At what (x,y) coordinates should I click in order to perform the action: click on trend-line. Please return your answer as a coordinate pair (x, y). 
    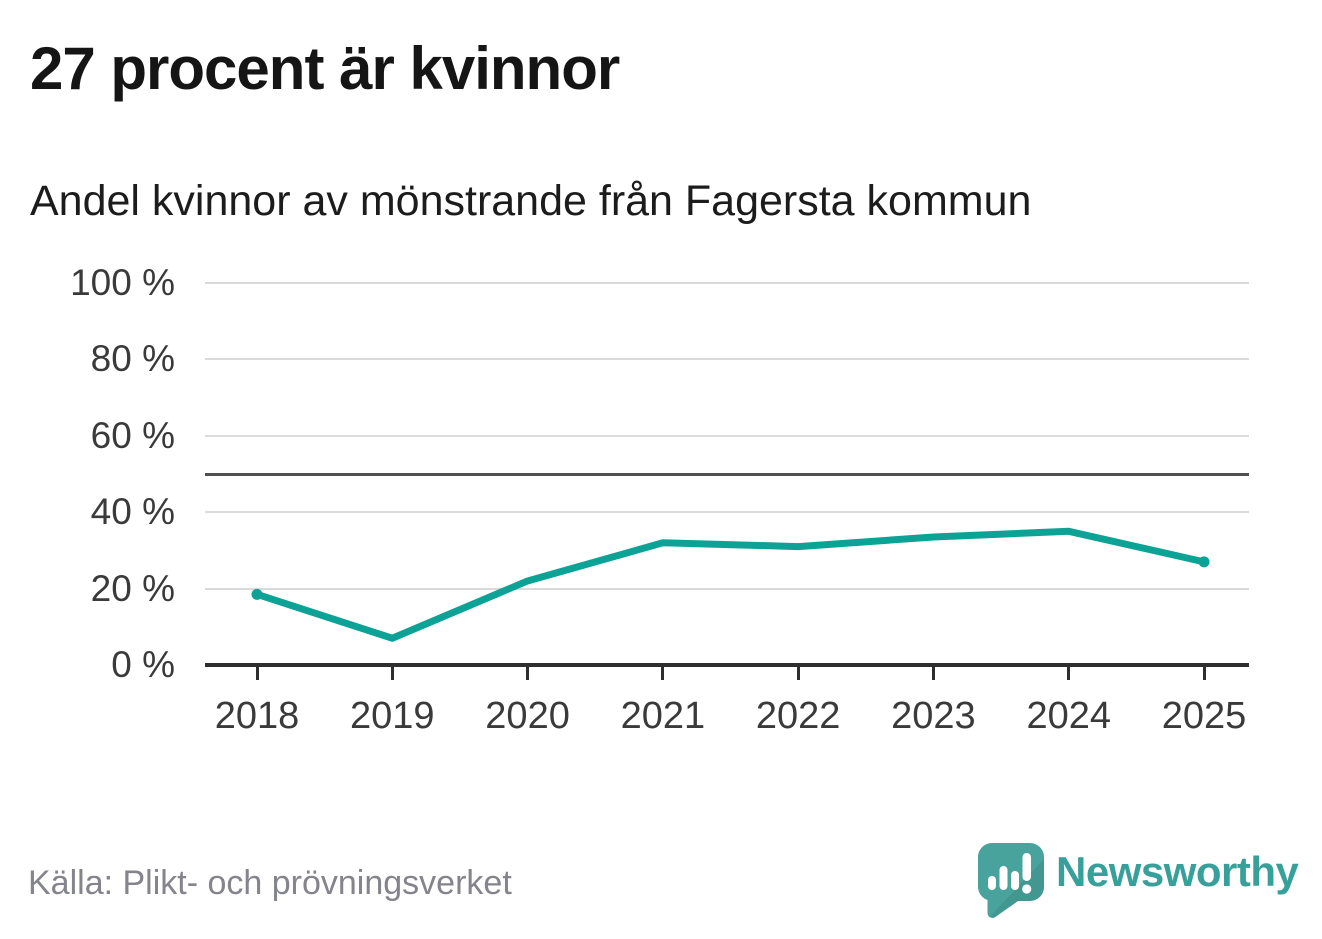
    Looking at the image, I should click on (730, 584).